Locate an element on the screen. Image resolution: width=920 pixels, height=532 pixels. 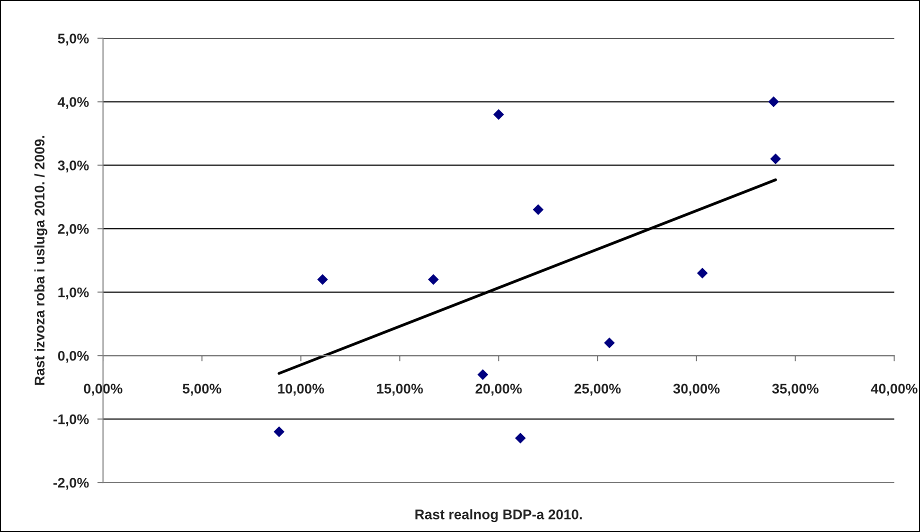
y-tick-label: 1,0% is located at coordinates (73, 293).